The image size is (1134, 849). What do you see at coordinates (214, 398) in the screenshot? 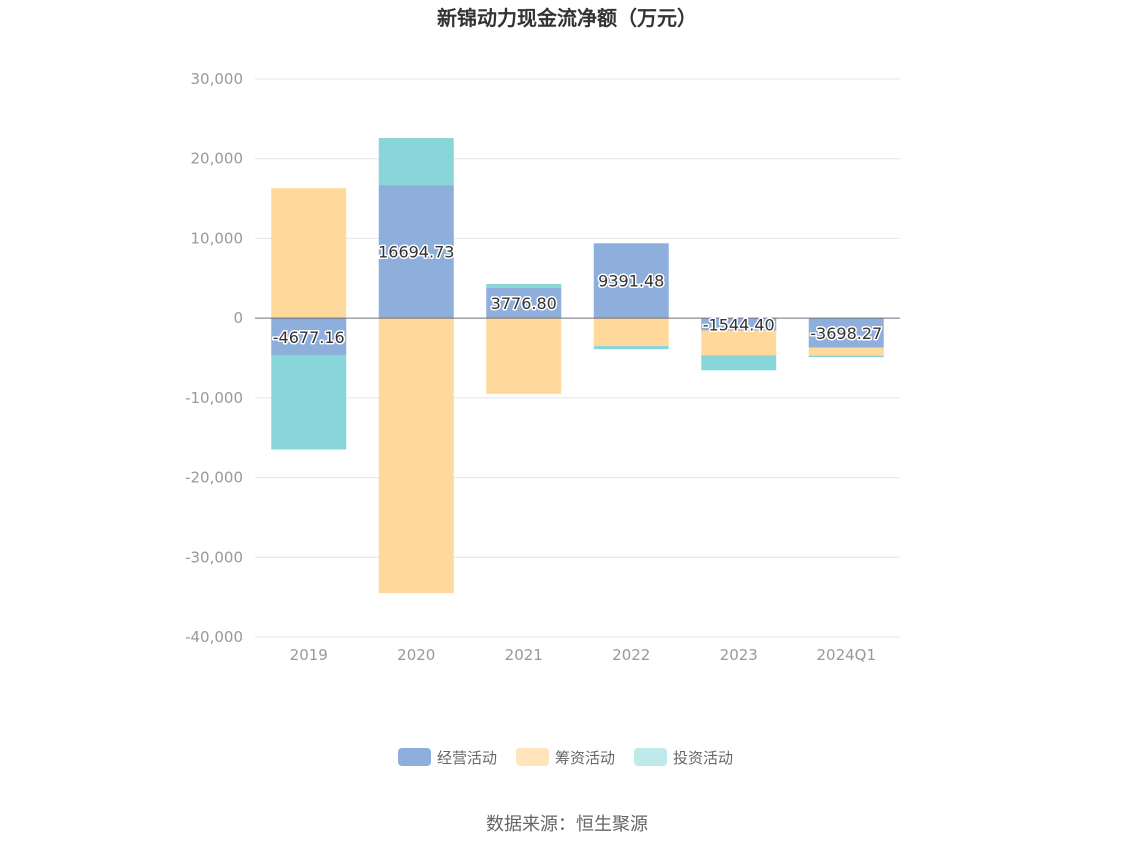
I see `y-tick-label: -10,000` at bounding box center [214, 398].